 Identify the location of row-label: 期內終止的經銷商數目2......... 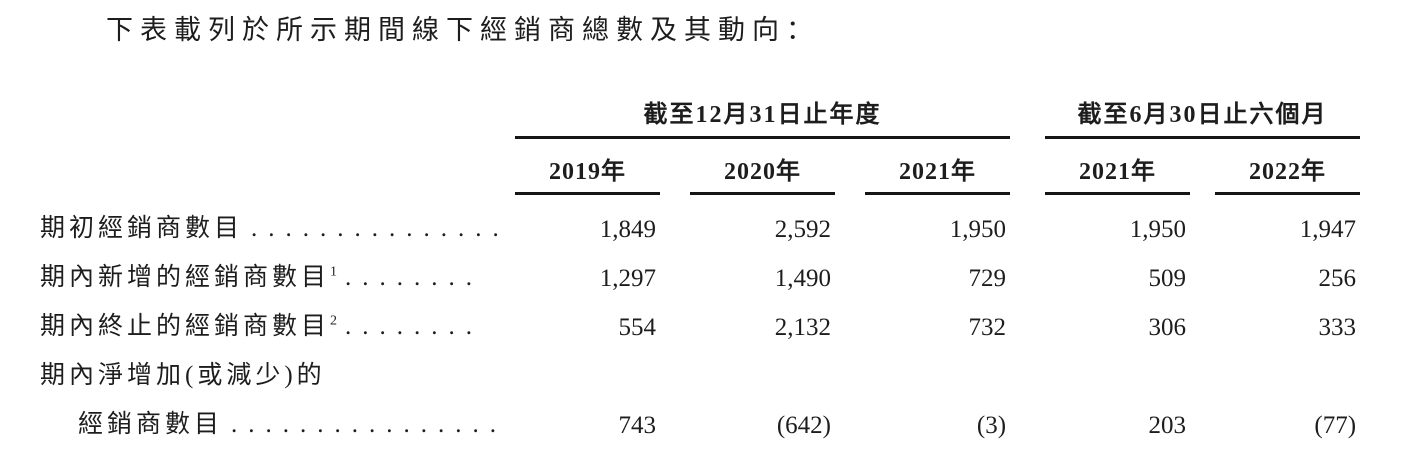
(277, 324).